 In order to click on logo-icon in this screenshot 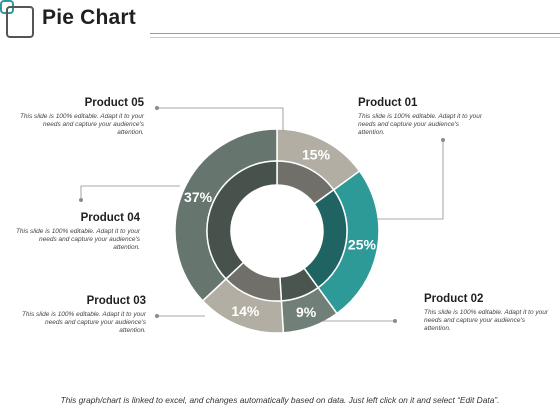, I will do `click(17, 19)`.